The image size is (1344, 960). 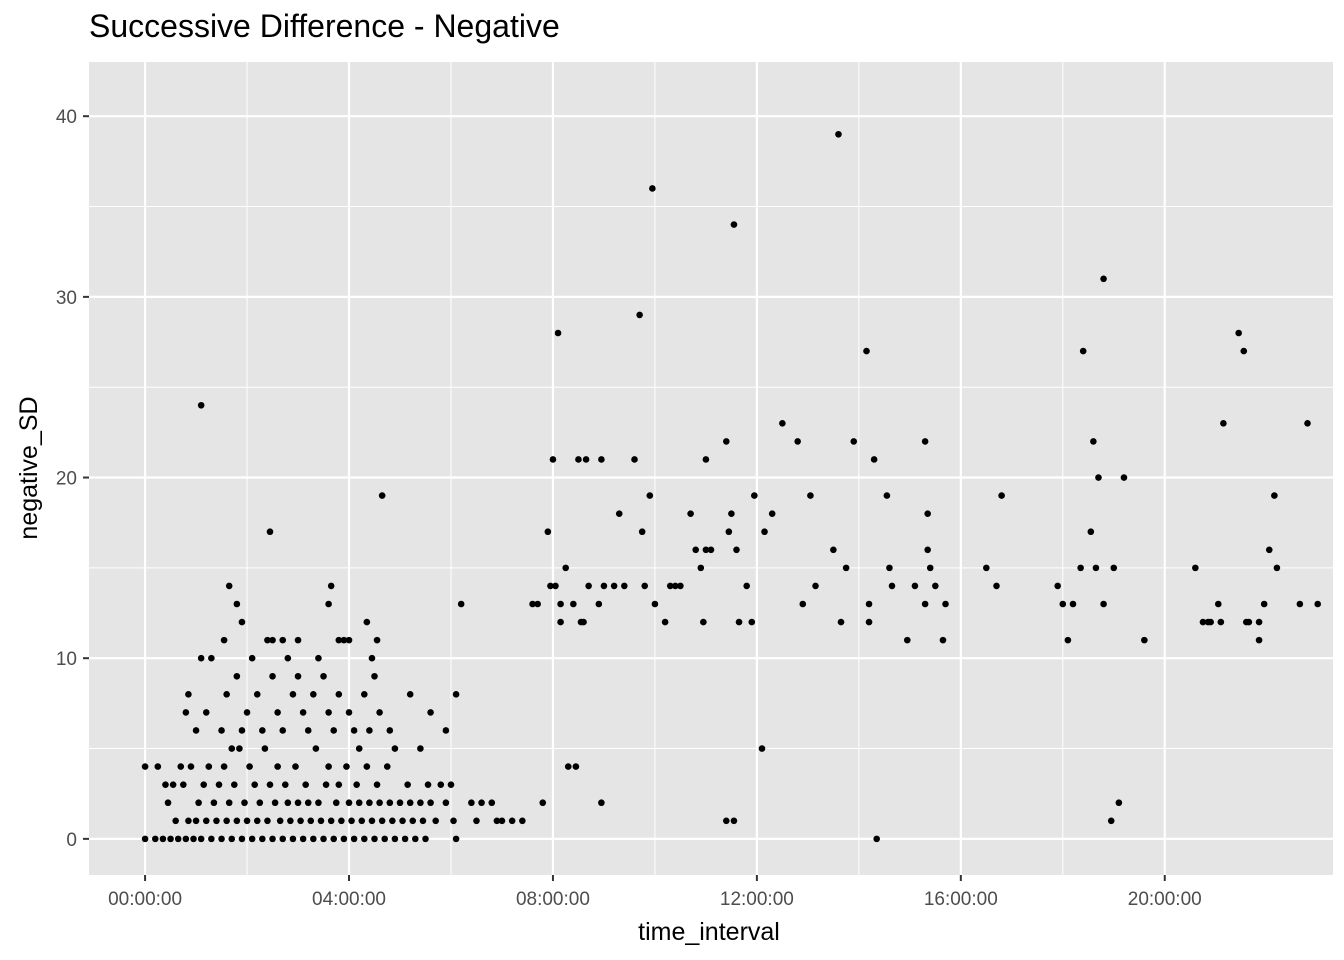 I want to click on x-tick-label: 00:00:00, so click(x=145, y=899).